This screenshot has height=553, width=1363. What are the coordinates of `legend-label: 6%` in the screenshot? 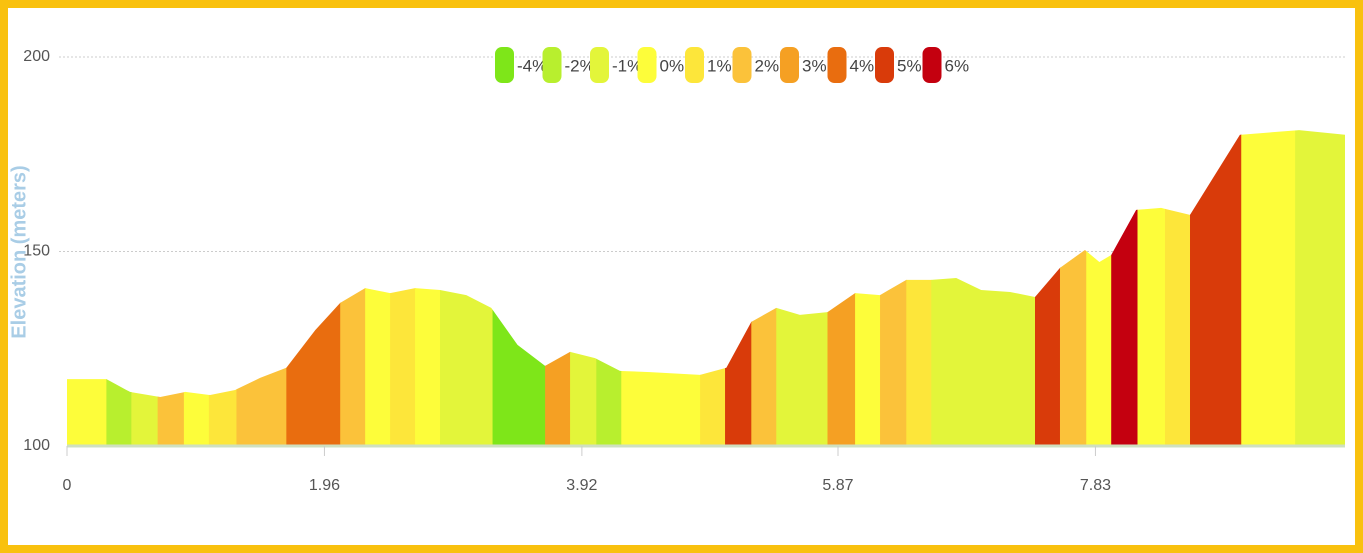 It's located at (957, 65).